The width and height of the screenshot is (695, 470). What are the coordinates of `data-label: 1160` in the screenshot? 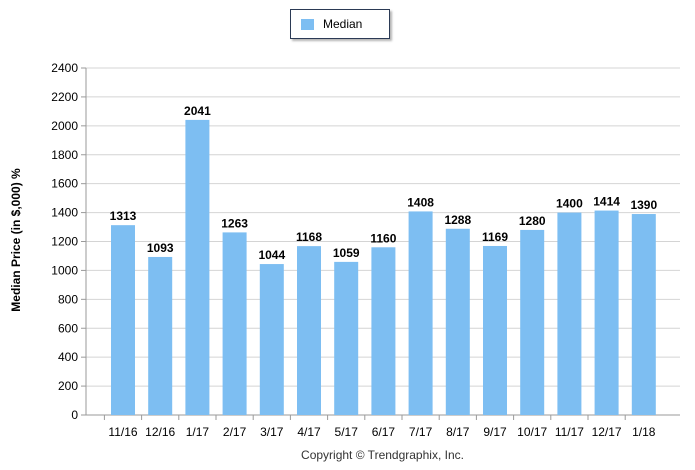 It's located at (383, 238).